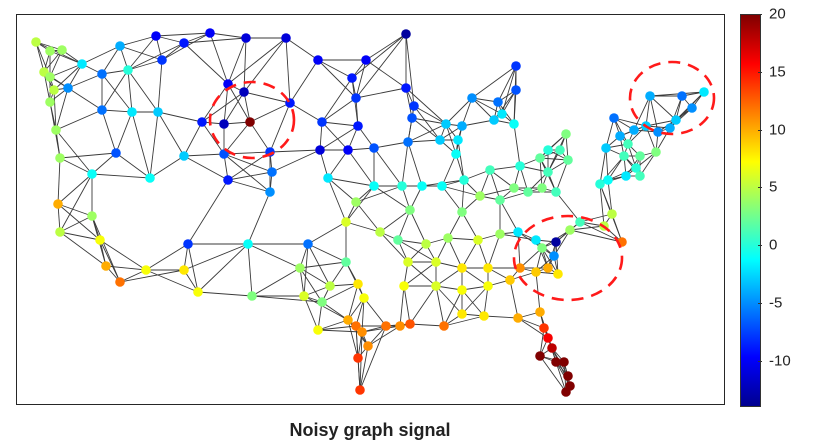 This screenshot has height=447, width=835. What do you see at coordinates (777, 72) in the screenshot?
I see `colorbar-tick-label: 15` at bounding box center [777, 72].